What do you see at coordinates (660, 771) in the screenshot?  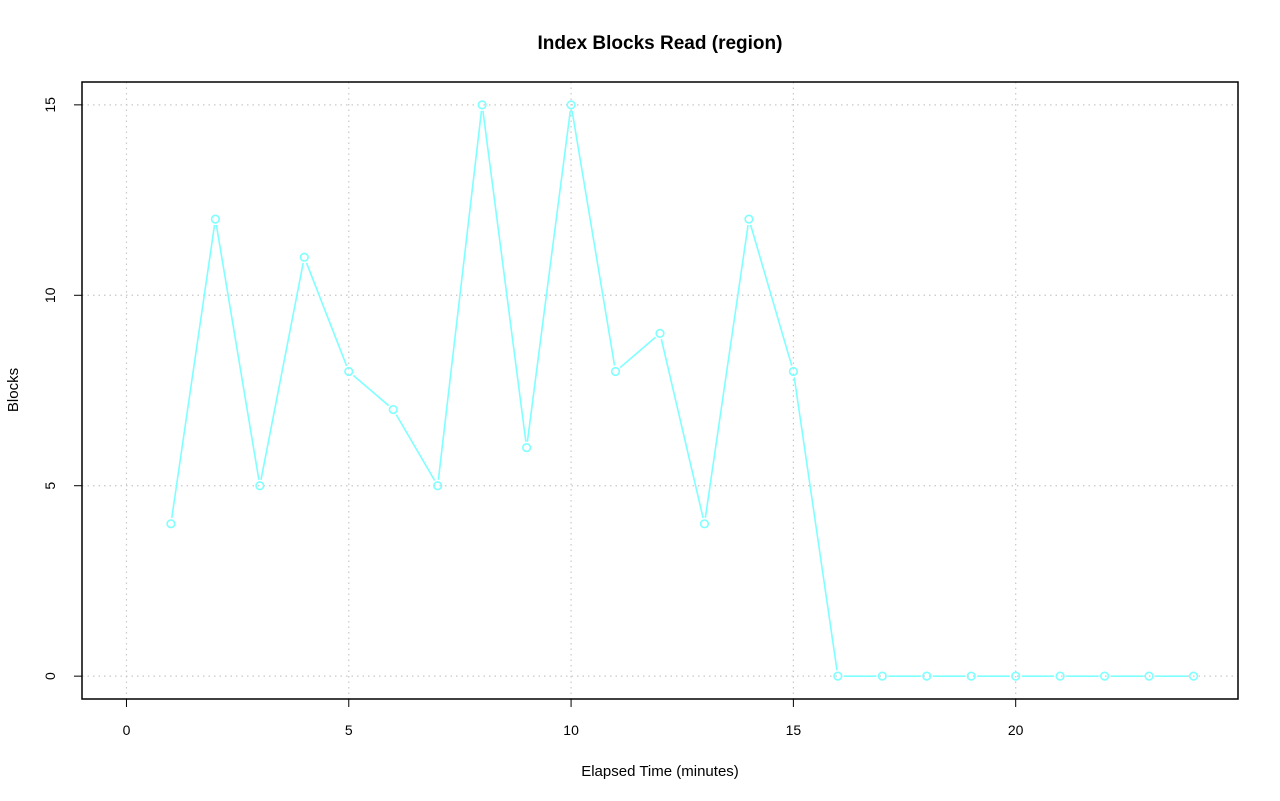 I see `x-axis-label: Elapsed Time (minutes)` at bounding box center [660, 771].